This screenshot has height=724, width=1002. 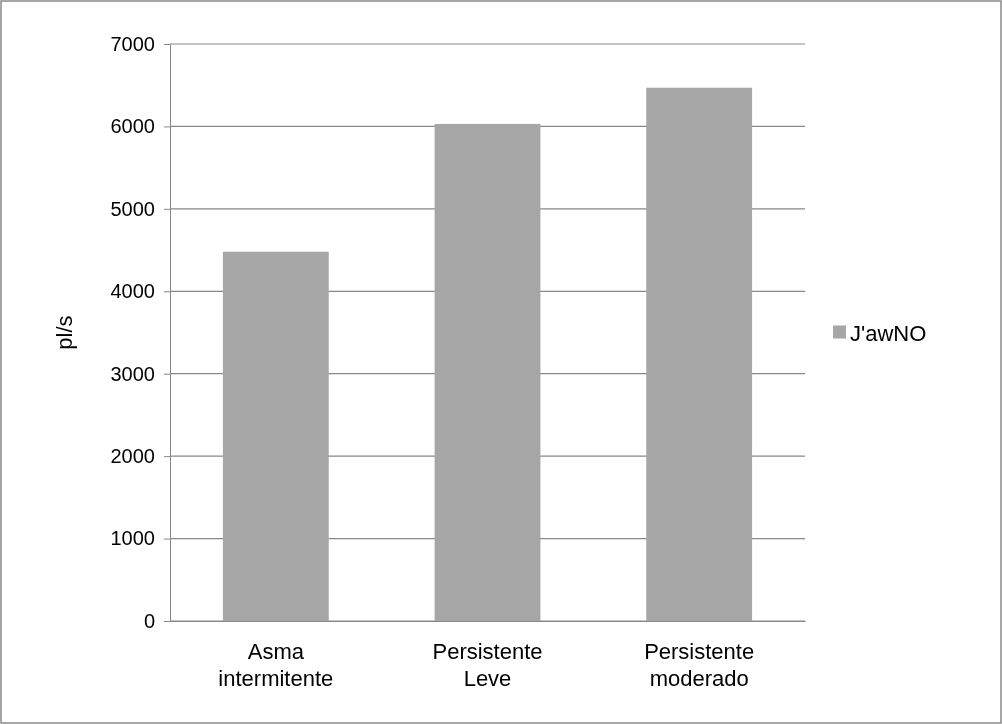 I want to click on x-tick-label: Persistente moderado, so click(x=699, y=665).